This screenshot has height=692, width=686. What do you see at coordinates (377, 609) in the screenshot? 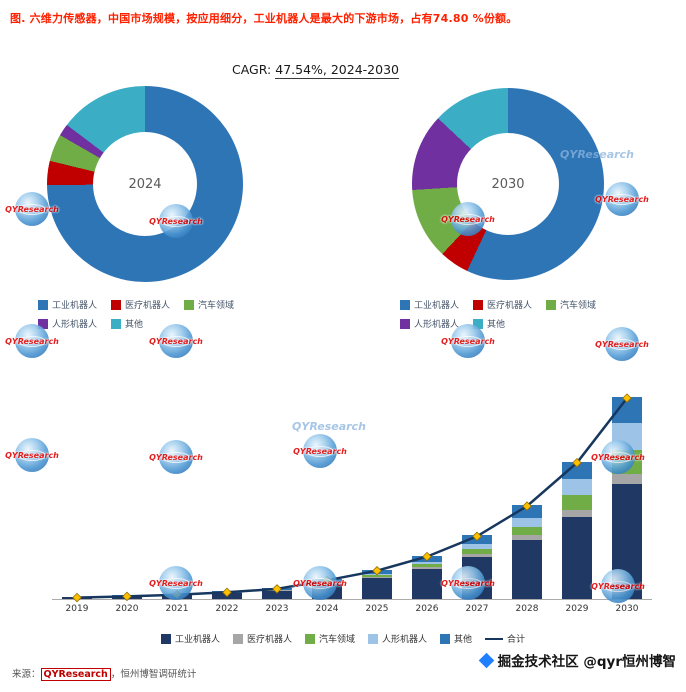
I see `x-tick-2025: 2025` at bounding box center [377, 609].